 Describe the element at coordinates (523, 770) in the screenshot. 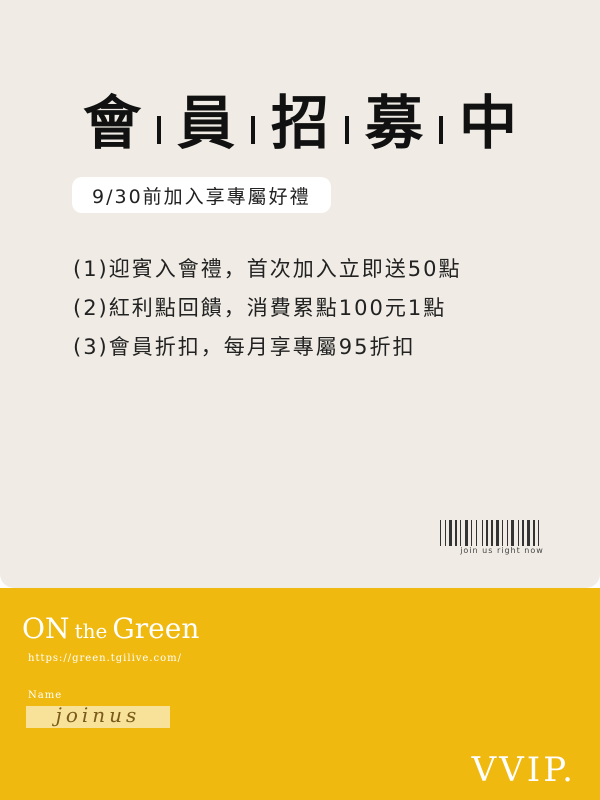

I see `tier-label: VVIP.` at that location.